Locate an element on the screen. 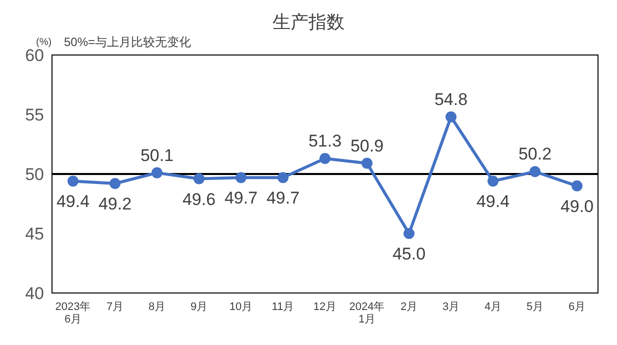 The height and width of the screenshot is (345, 617). data-label: 49.2 is located at coordinates (115, 204).